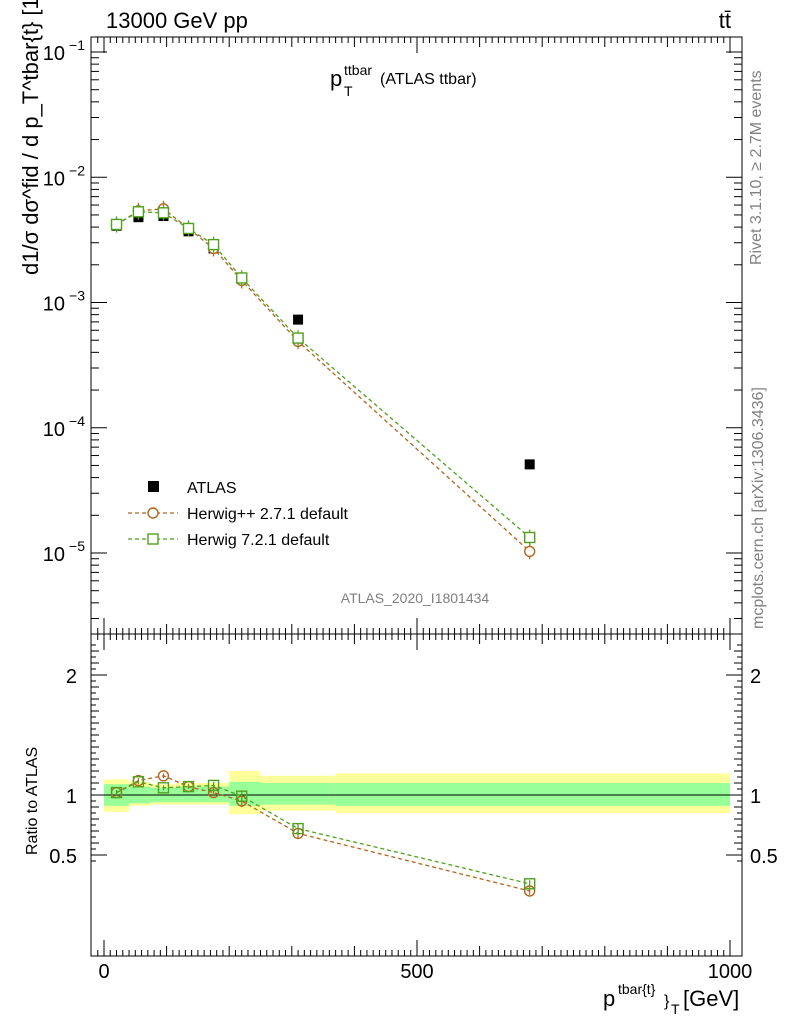 The height and width of the screenshot is (1024, 786). Describe the element at coordinates (358, 70) in the screenshot. I see `plot-title-sup: ttbar` at that location.